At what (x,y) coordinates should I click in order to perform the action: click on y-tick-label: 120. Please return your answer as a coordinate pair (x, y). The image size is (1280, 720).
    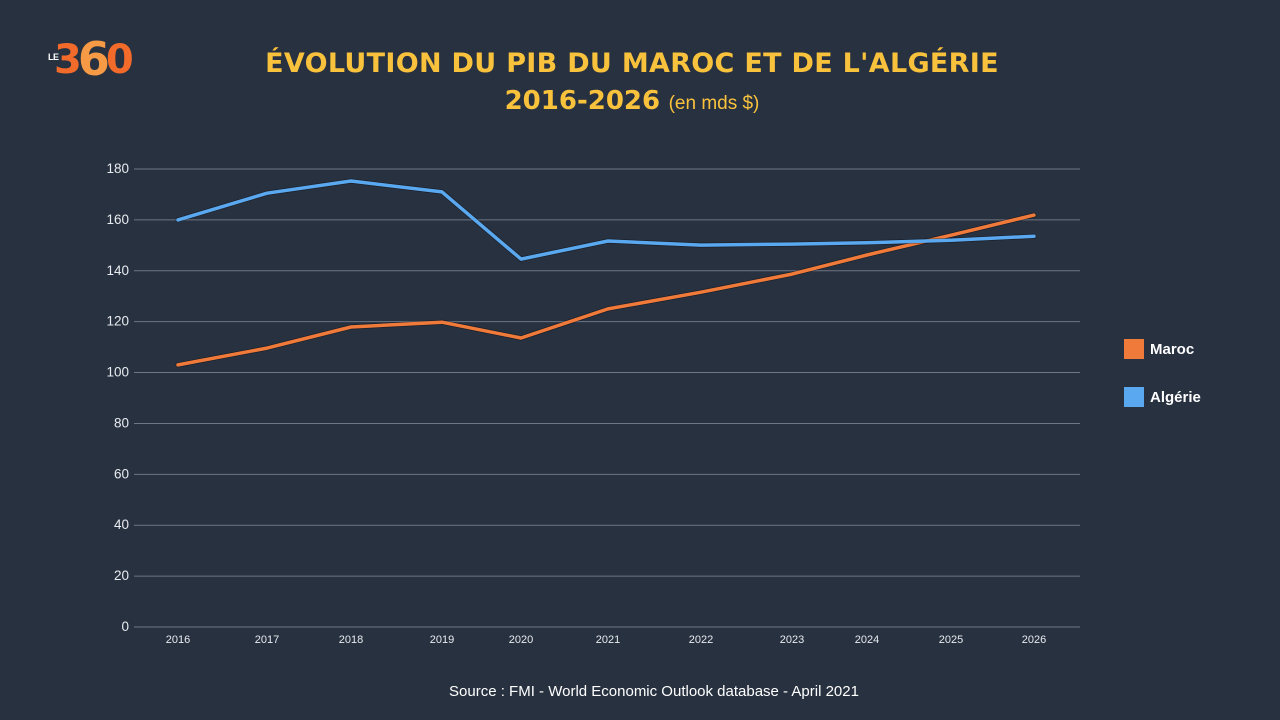
    Looking at the image, I should click on (117, 321).